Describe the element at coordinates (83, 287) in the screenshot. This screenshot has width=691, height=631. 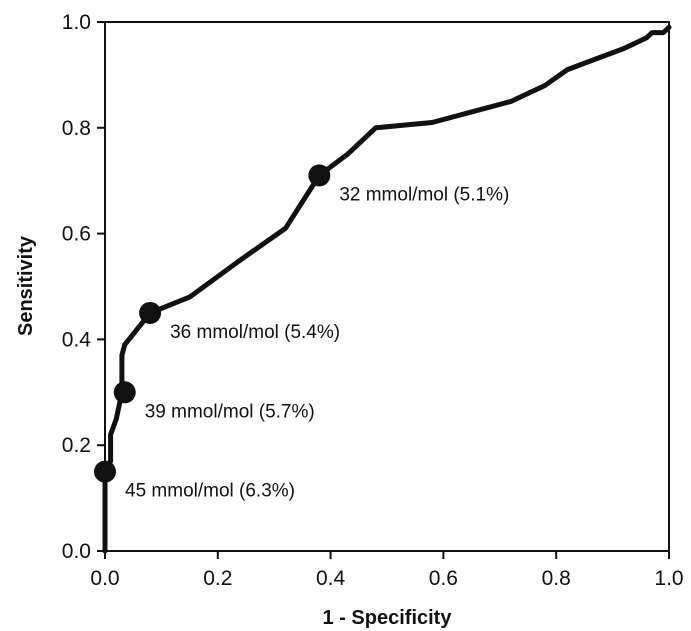
I see `y-axis-ticks: 0.0 0.2 0.4 0.6 0.8 1.0` at that location.